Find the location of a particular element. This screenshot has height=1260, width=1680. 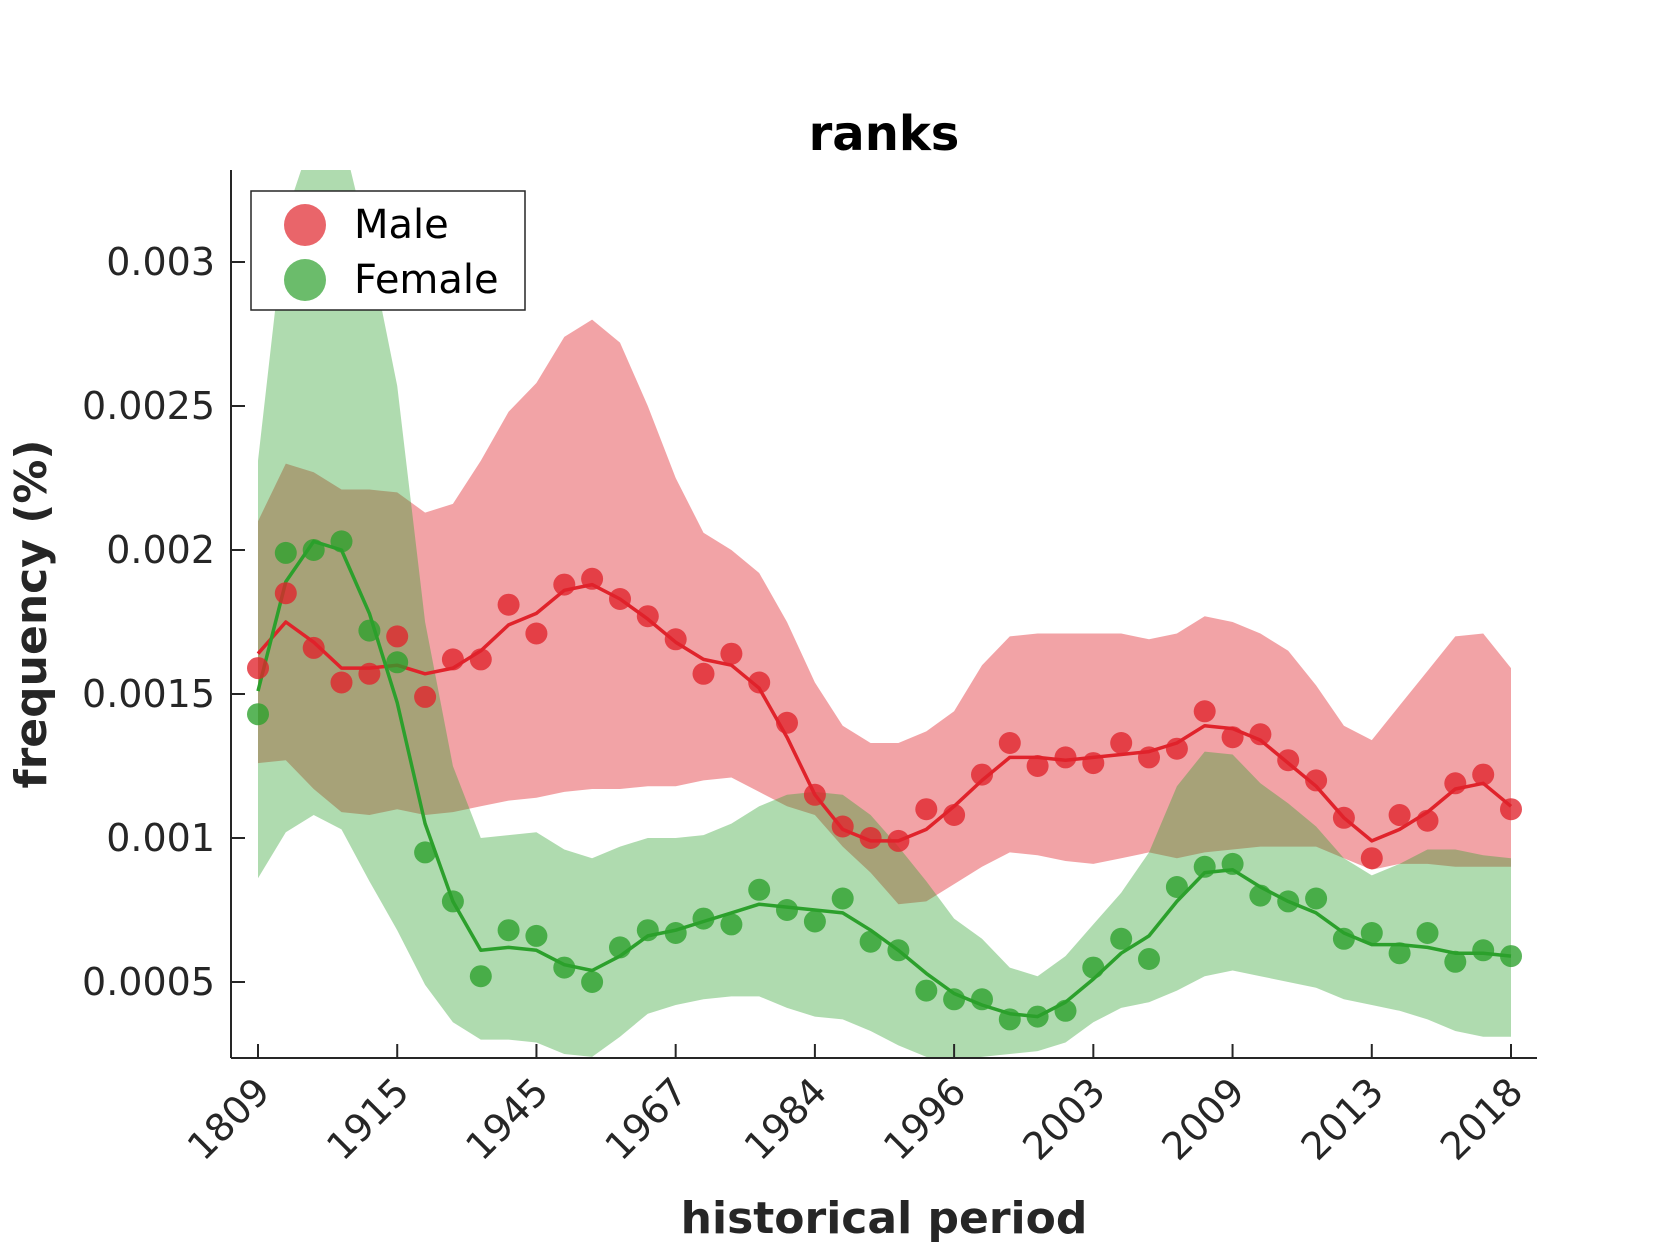

x-tick-label: 1809 is located at coordinates (229, 1119).